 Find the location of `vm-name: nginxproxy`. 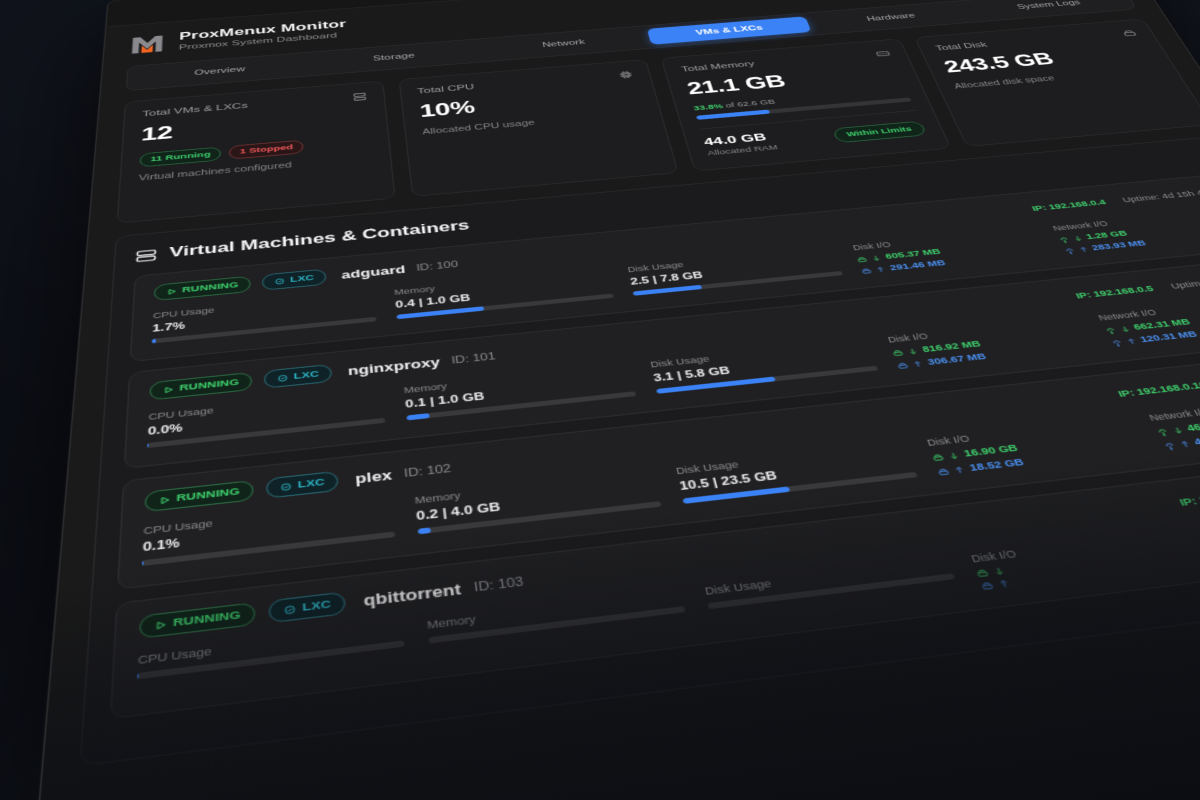

vm-name: nginxproxy is located at coordinates (394, 366).